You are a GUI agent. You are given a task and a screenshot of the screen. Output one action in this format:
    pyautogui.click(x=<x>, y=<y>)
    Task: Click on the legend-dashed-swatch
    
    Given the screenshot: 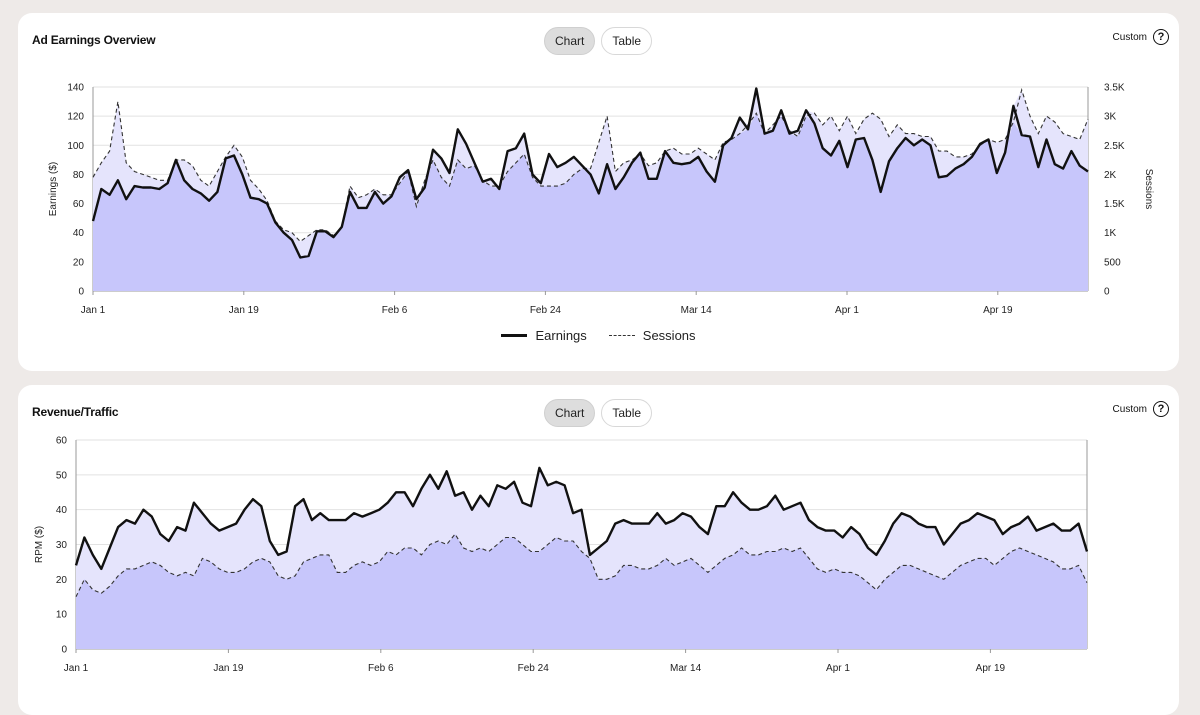 What is the action you would take?
    pyautogui.click(x=621, y=335)
    